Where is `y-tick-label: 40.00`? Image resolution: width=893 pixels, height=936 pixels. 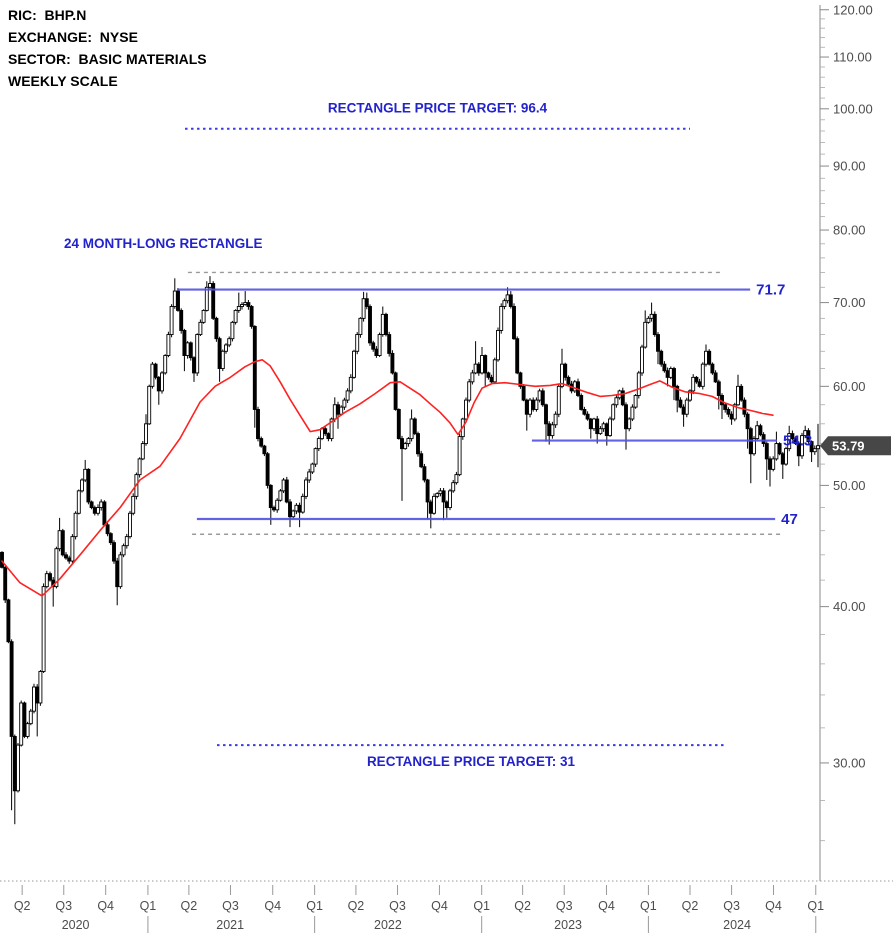 y-tick-label: 40.00 is located at coordinates (849, 606).